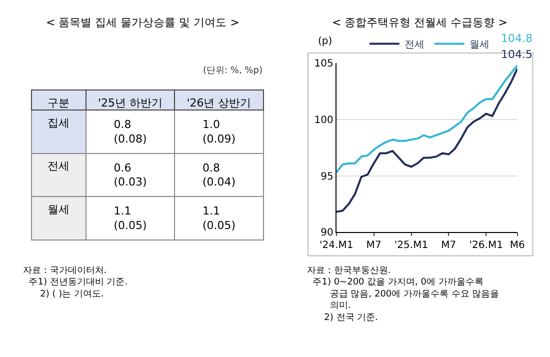 This screenshot has width=550, height=357. What do you see at coordinates (486, 246) in the screenshot?
I see `x-tick-label: '26.M1` at bounding box center [486, 246].